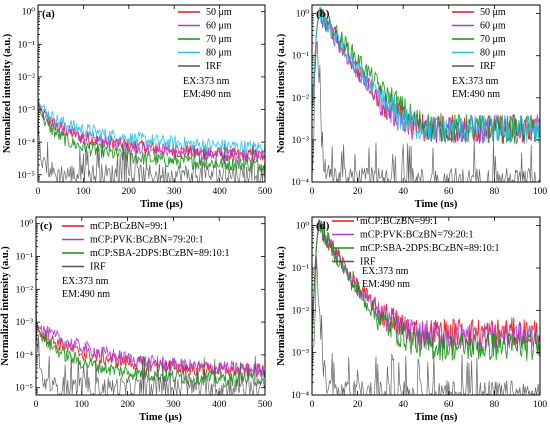 This screenshot has width=550, height=425. What do you see at coordinates (323, 226) in the screenshot?
I see `panel-label: (d)` at bounding box center [323, 226].